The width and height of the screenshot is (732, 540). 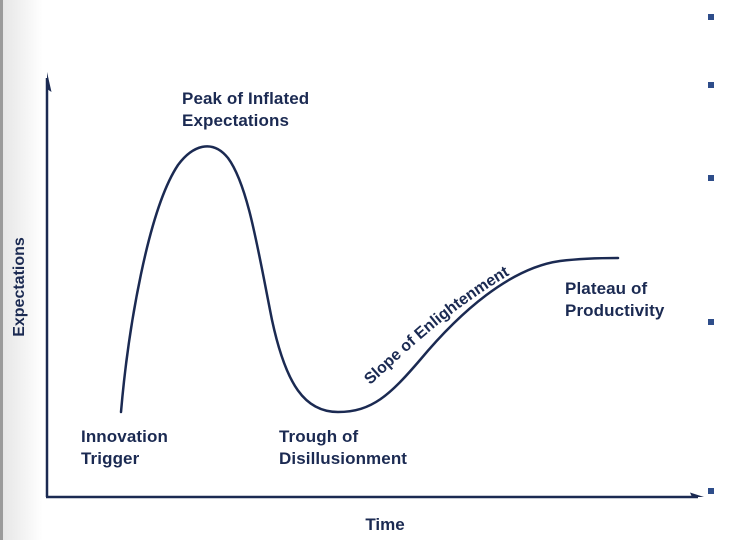 I want to click on peak-label: Peak of Inflated Expectations, so click(x=245, y=110).